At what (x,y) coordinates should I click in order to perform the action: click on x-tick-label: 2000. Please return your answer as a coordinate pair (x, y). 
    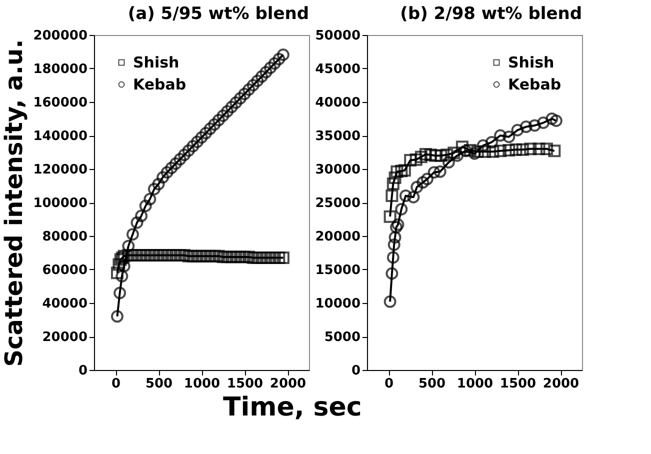
    Looking at the image, I should click on (288, 384).